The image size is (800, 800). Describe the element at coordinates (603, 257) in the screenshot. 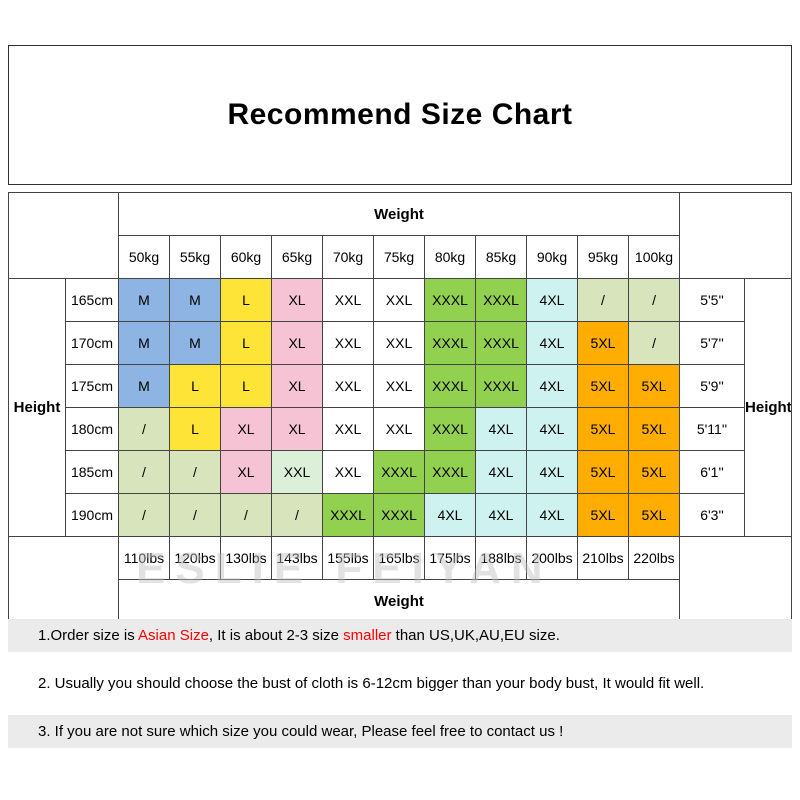

I see `kg-header-95kg: 95kg` at that location.